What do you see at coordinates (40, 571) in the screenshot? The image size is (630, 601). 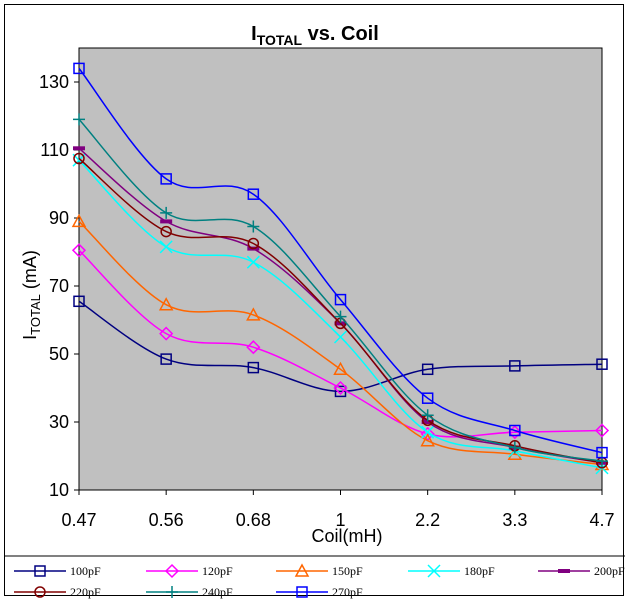 I see `legend-marker-100pF` at bounding box center [40, 571].